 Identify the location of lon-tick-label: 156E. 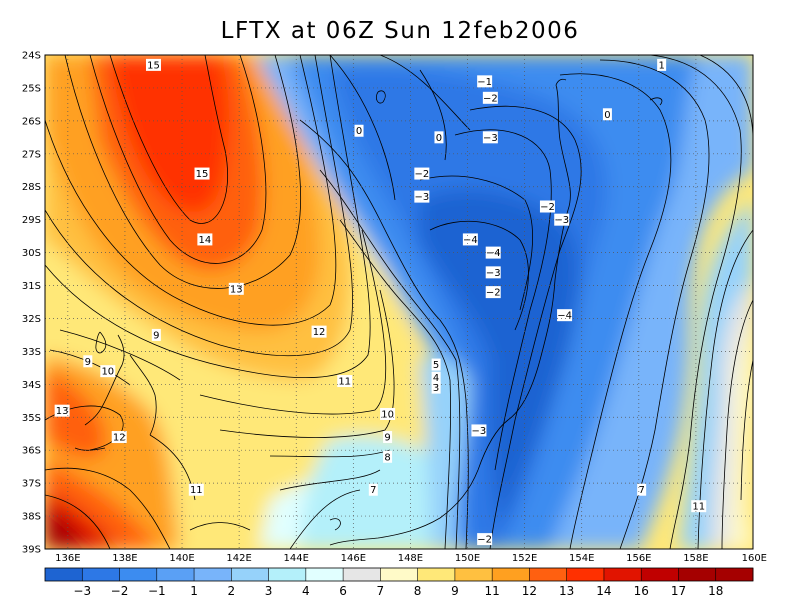
(638, 558).